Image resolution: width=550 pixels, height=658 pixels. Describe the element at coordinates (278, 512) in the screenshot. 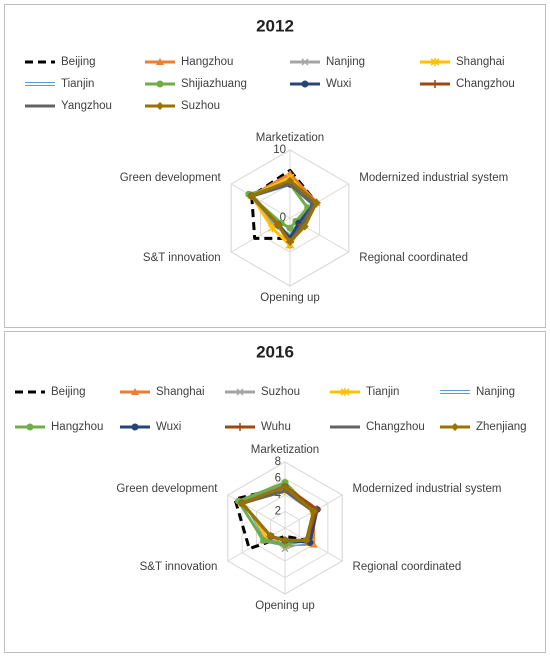

I see `r-tick-label: 2` at that location.